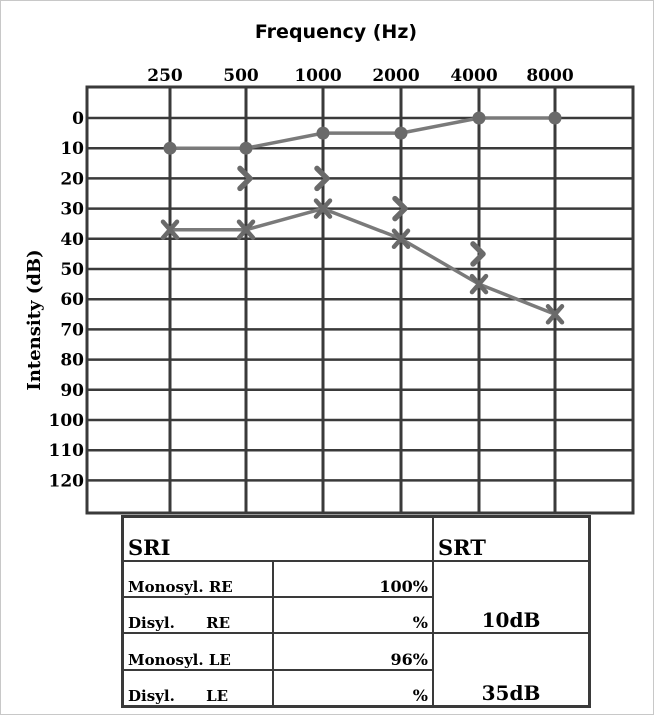  Describe the element at coordinates (72, 149) in the screenshot. I see `y-tick-label: 10` at that location.